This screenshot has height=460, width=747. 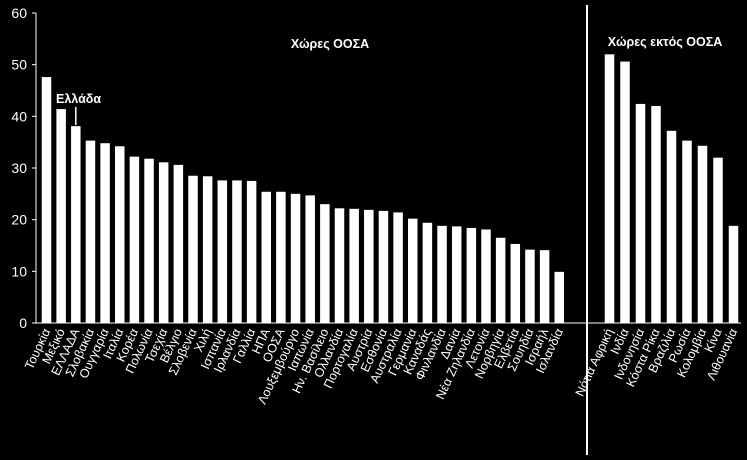 What do you see at coordinates (19, 220) in the screenshot?
I see `y-tick-label: 20` at bounding box center [19, 220].